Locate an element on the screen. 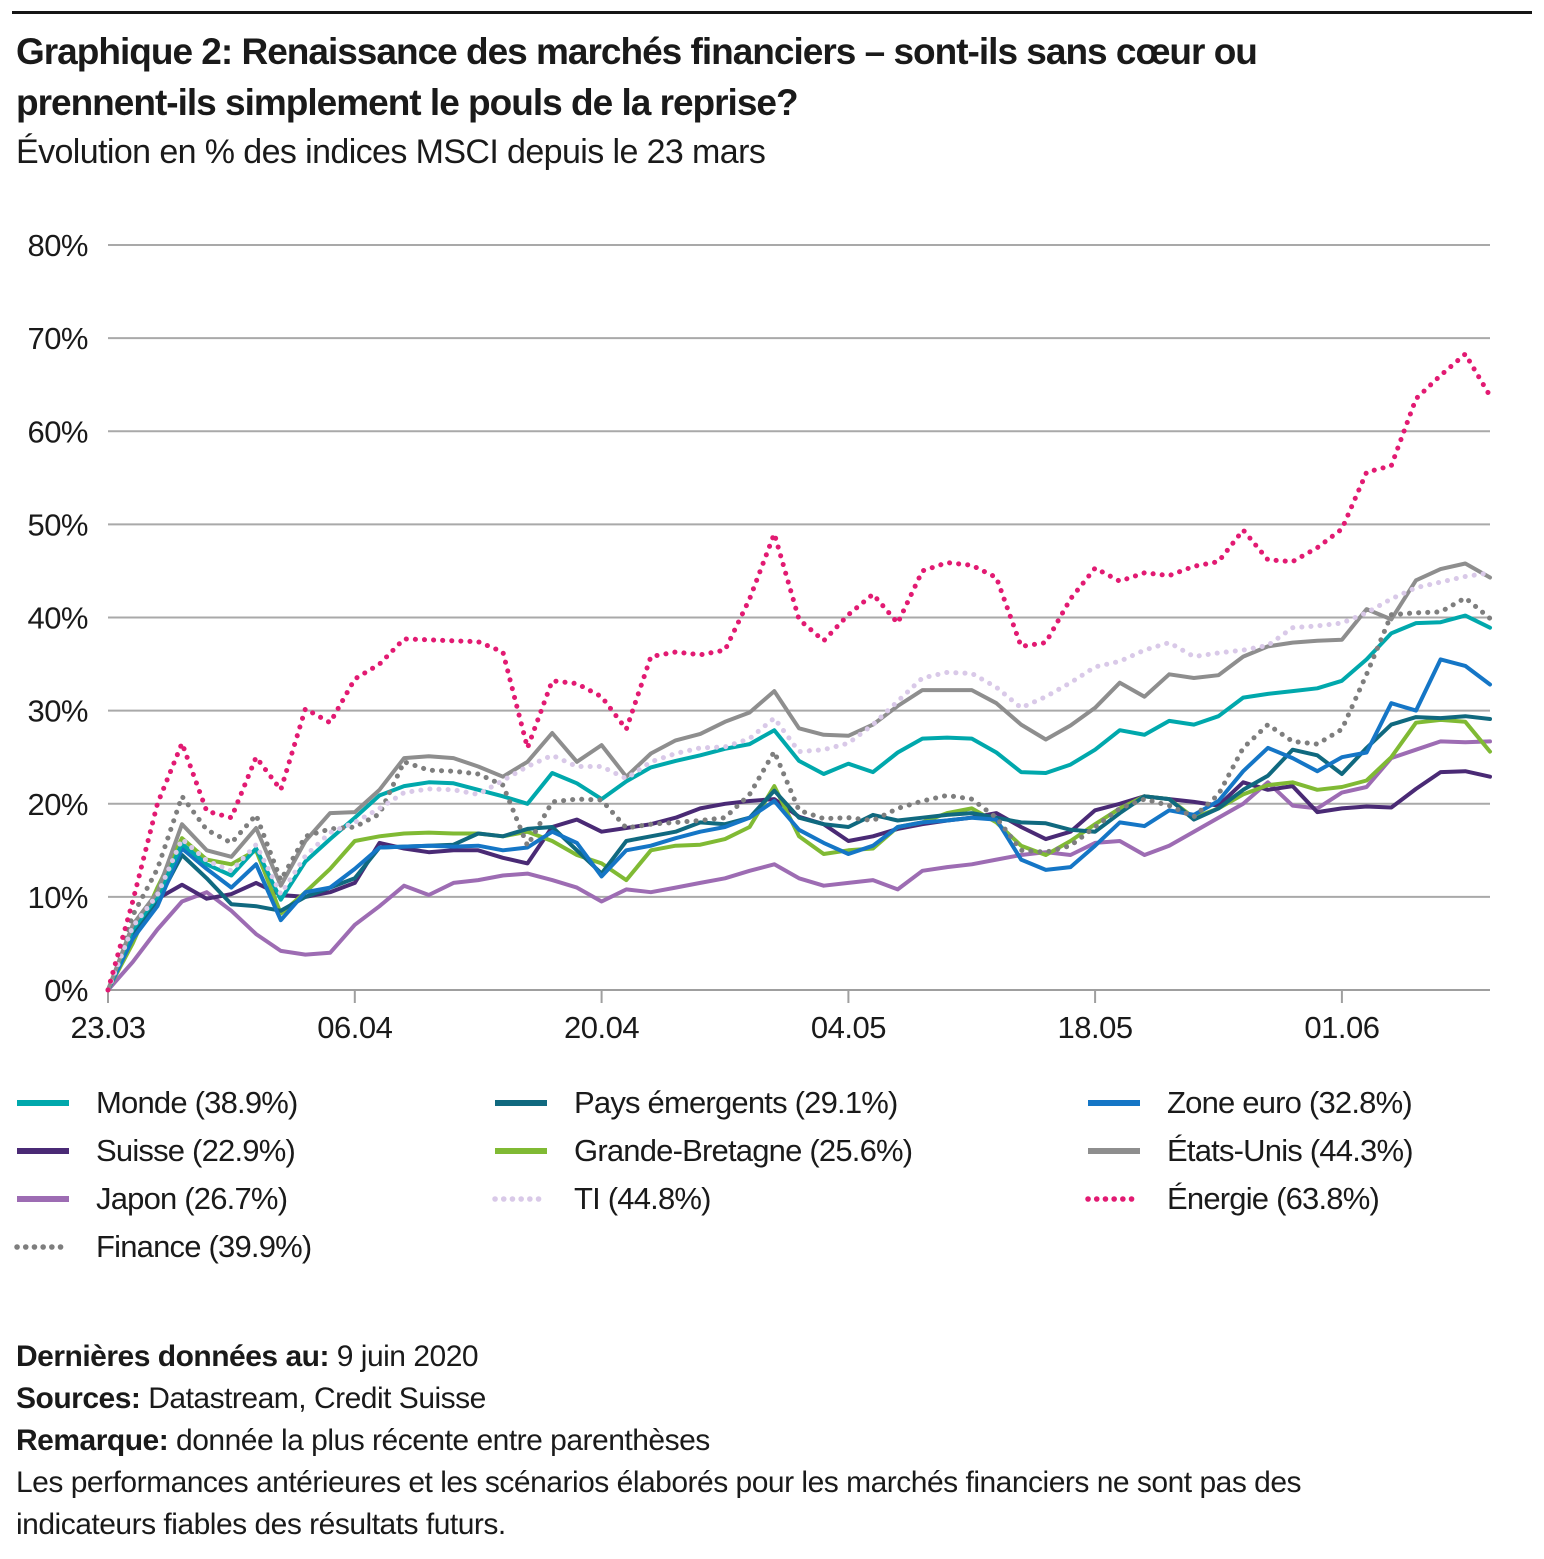 The height and width of the screenshot is (1559, 1544). legend-item-grande-bretagne: Grande-Bretagne (25.6%) is located at coordinates (702, 1151).